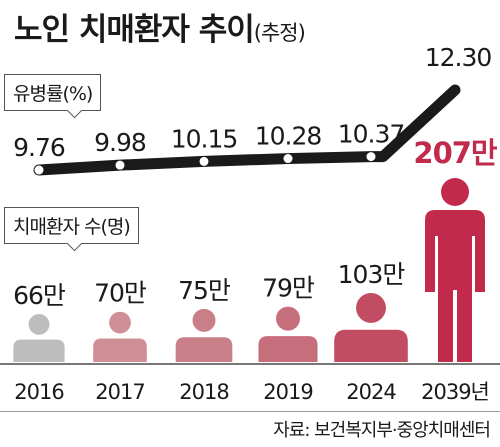 This screenshot has width=500, height=447. What do you see at coordinates (204, 290) in the screenshot?
I see `patients-value-label: 75만` at bounding box center [204, 290].